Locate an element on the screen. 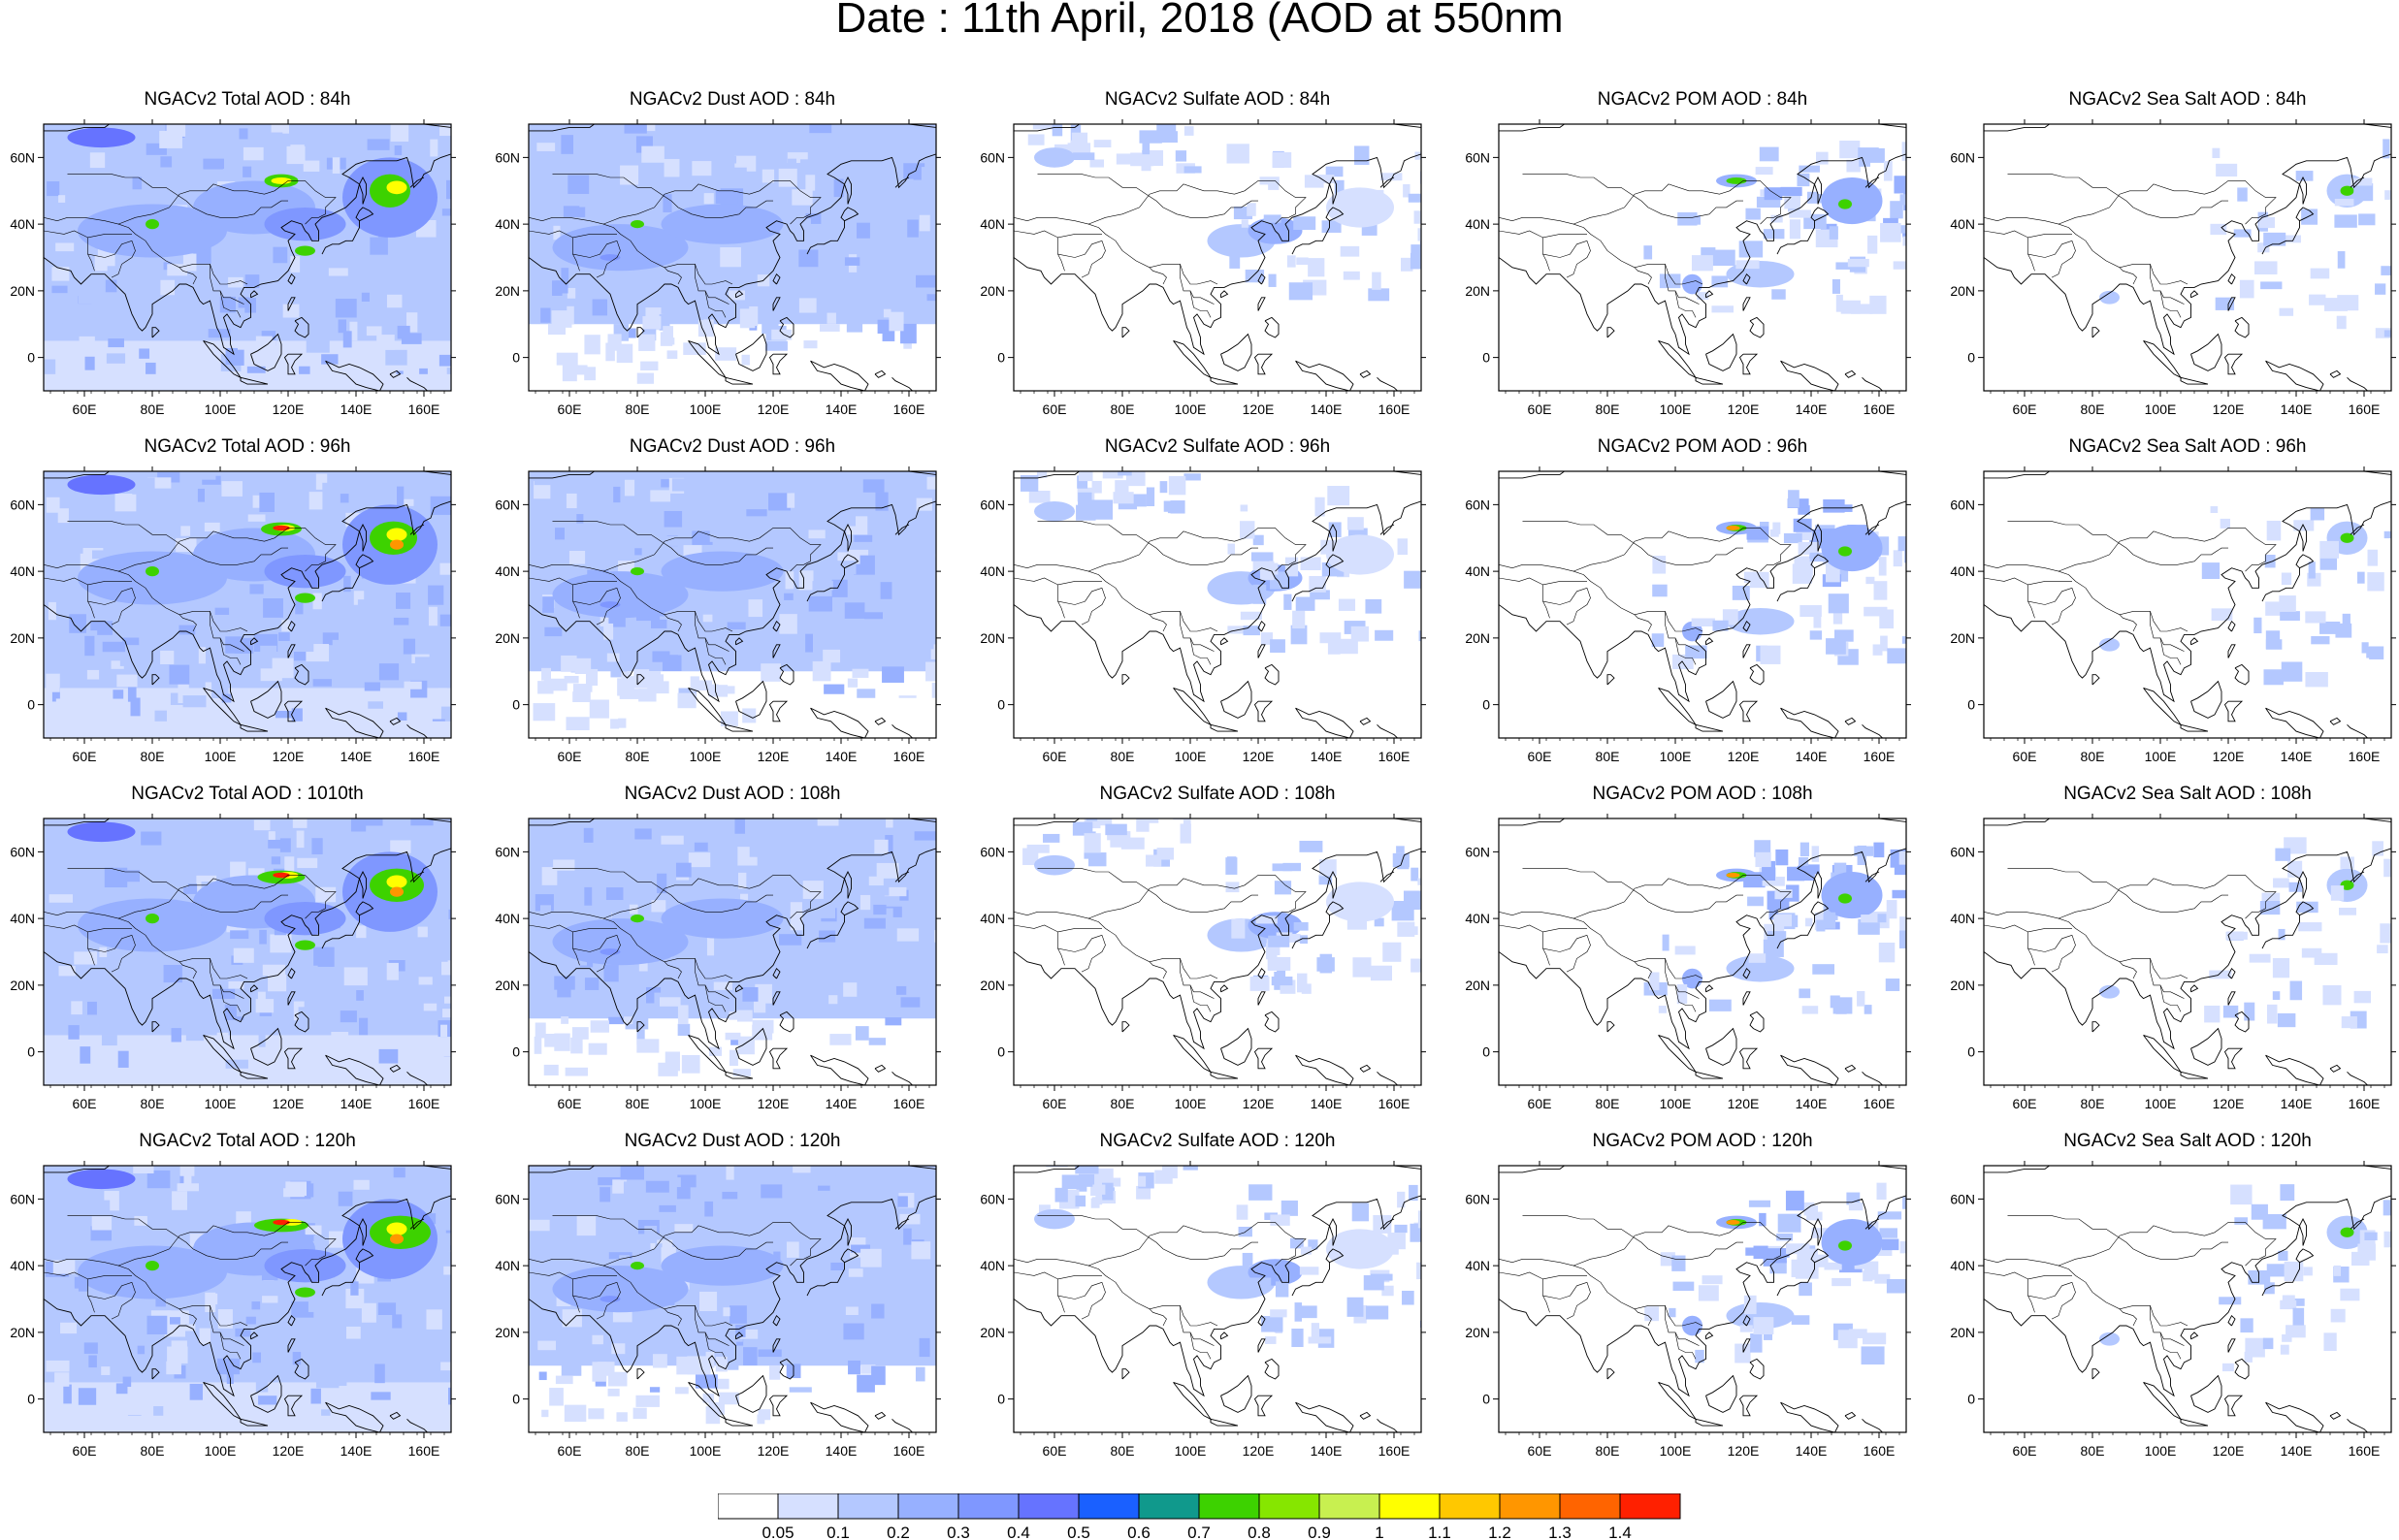  map-panel-dust-2: 60E 80E 100E 120E 140E 160E 60N 40N 20N 0 is located at coordinates (718, 962).